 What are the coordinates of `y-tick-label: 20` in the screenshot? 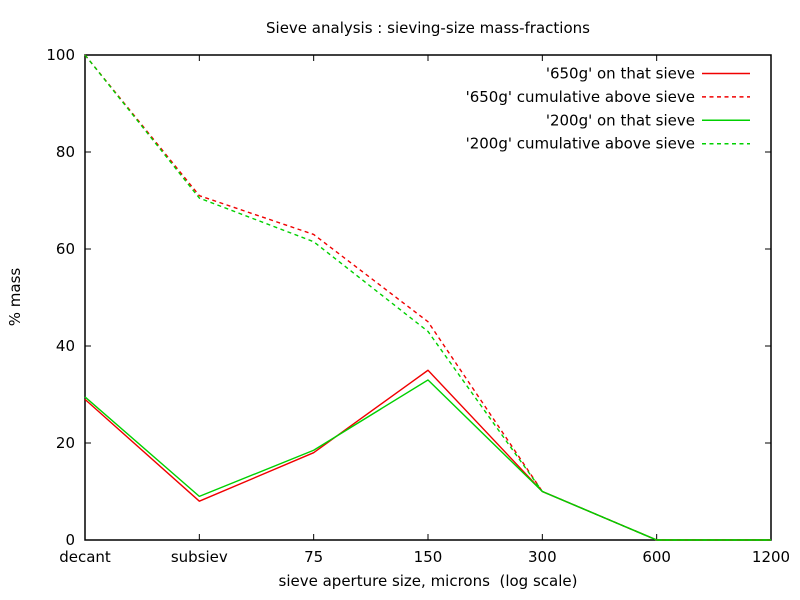 It's located at (65, 443).